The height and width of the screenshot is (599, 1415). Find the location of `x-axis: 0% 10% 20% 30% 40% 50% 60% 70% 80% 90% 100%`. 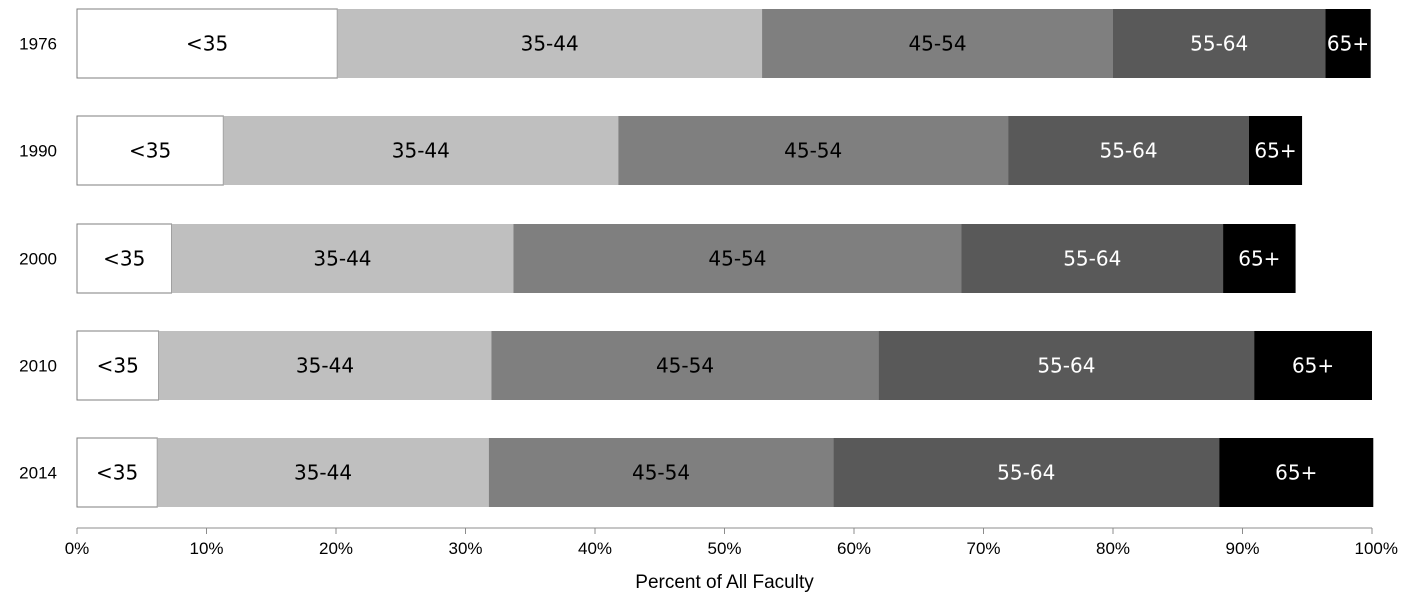

x-axis: 0% 10% 20% 30% 40% 50% 60% 70% 80% 90% 100% is located at coordinates (731, 542).